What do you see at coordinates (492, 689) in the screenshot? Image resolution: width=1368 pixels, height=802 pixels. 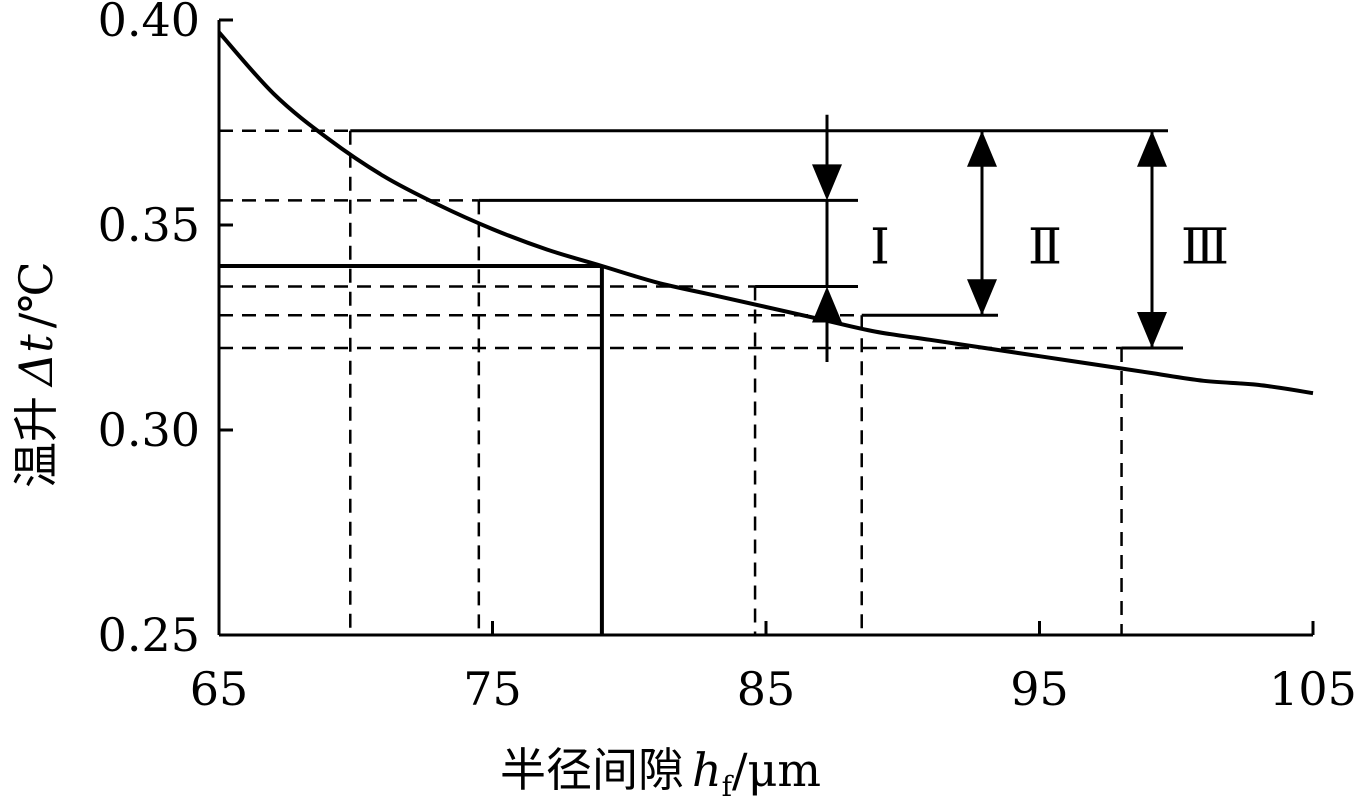 I see `x-tick-label-1: 75` at bounding box center [492, 689].